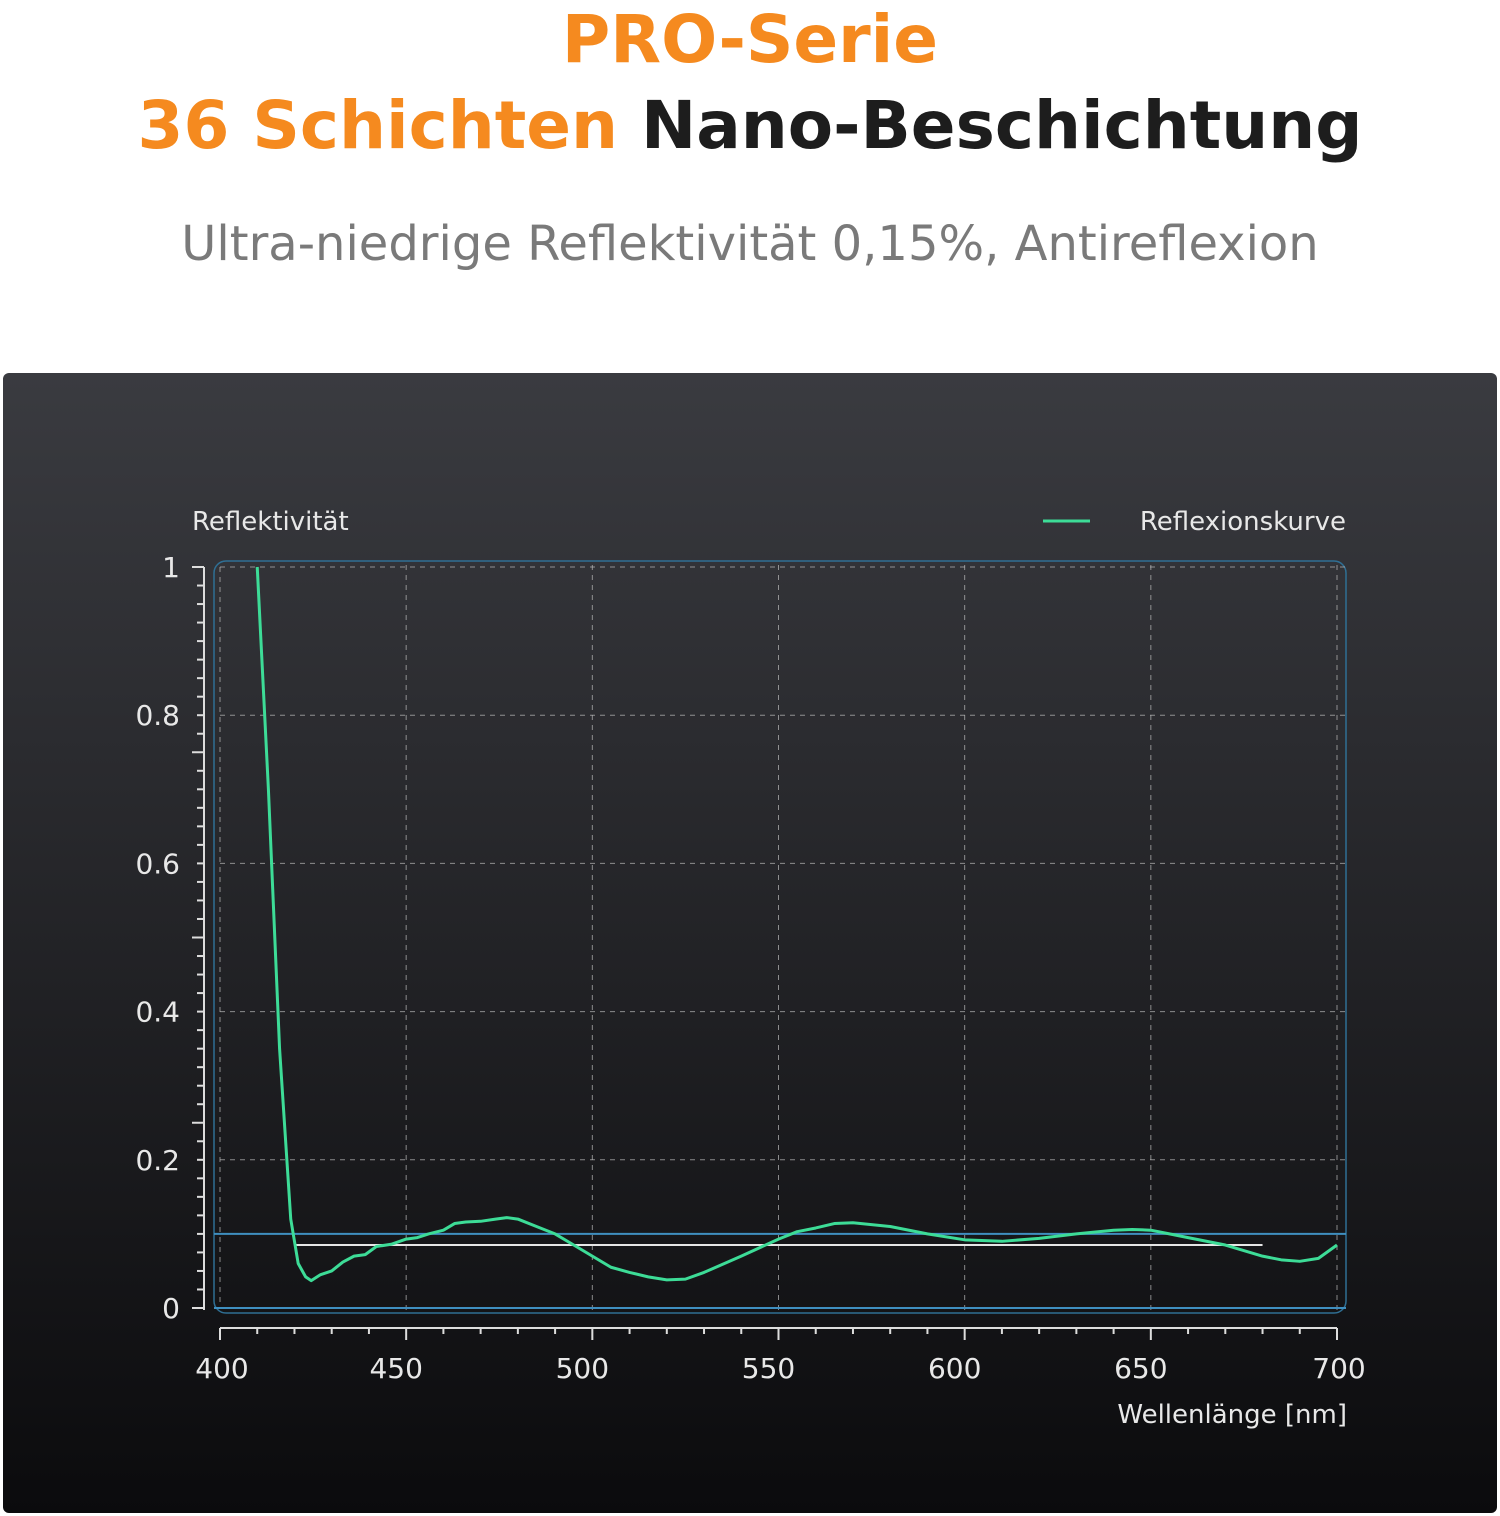 The height and width of the screenshot is (1516, 1500). What do you see at coordinates (157, 1012) in the screenshot?
I see `y-tick-label: 0.4` at bounding box center [157, 1012].